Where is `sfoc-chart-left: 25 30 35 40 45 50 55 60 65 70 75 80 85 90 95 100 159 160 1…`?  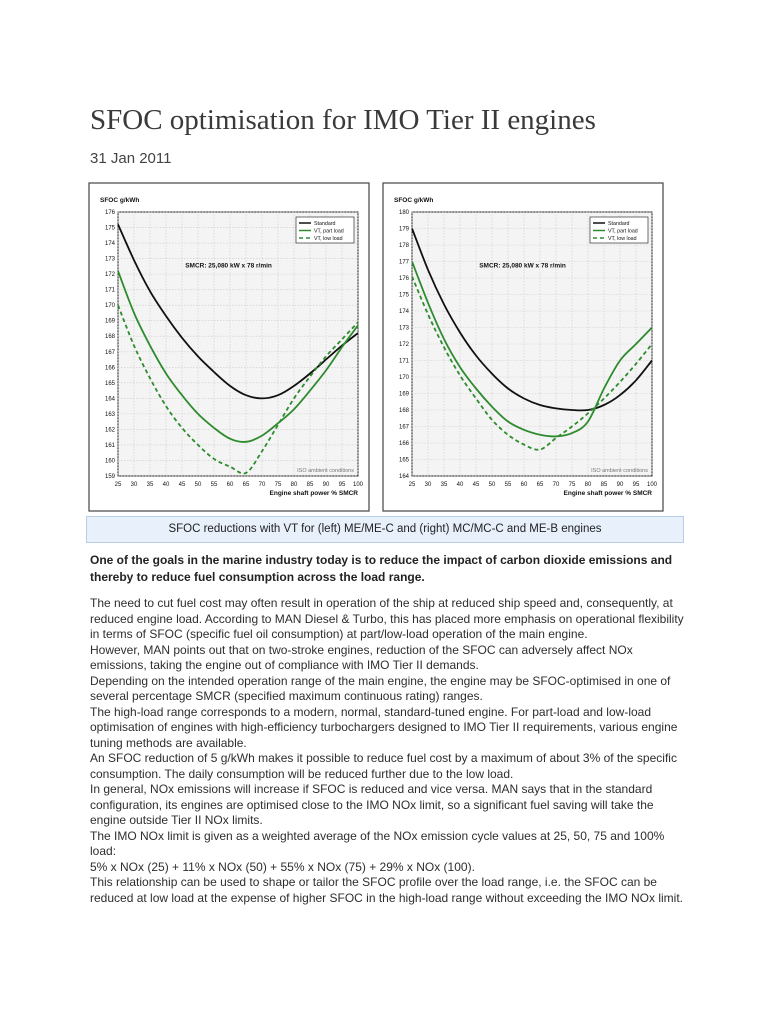
sfoc-chart-left: 25 30 35 40 45 50 55 60 65 70 75 80 85 90 95 100 159 160 1… is located at coordinates (229, 347).